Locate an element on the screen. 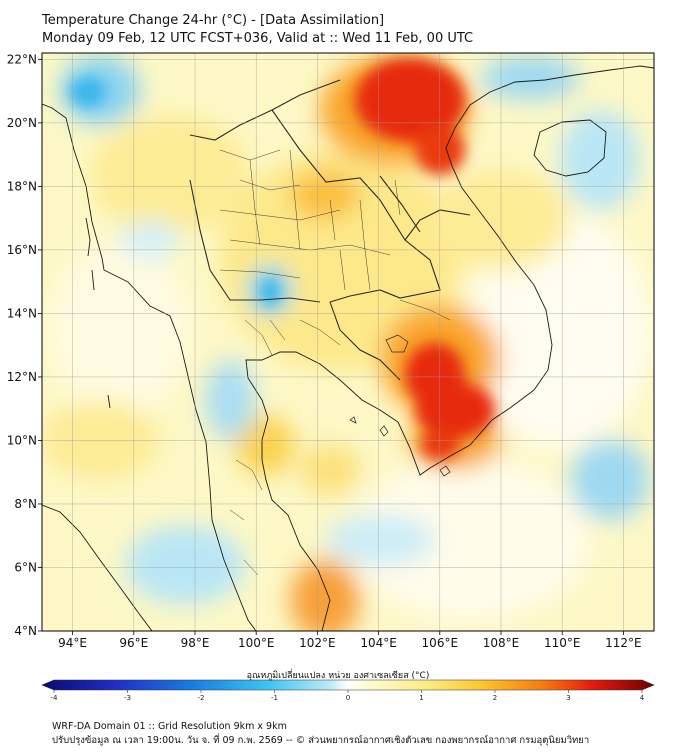  colorbar-tick-label: 3 is located at coordinates (568, 698).